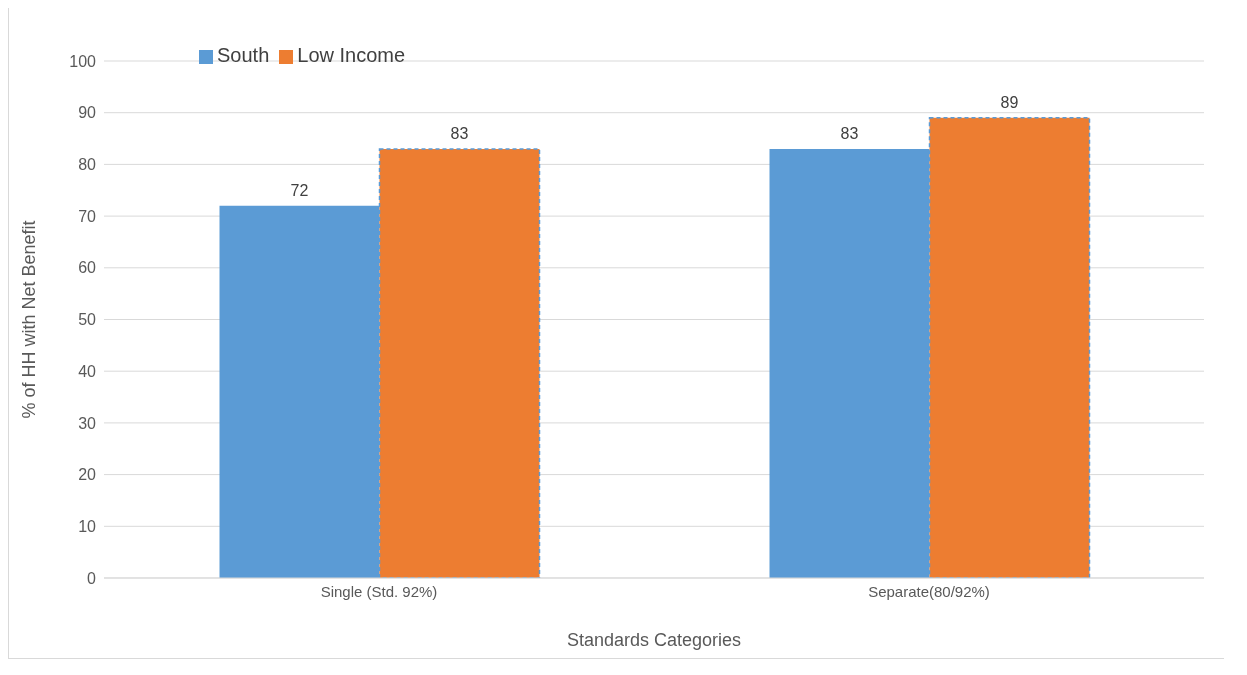 This screenshot has width=1247, height=675. What do you see at coordinates (299, 190) in the screenshot?
I see `data-label: 72` at bounding box center [299, 190].